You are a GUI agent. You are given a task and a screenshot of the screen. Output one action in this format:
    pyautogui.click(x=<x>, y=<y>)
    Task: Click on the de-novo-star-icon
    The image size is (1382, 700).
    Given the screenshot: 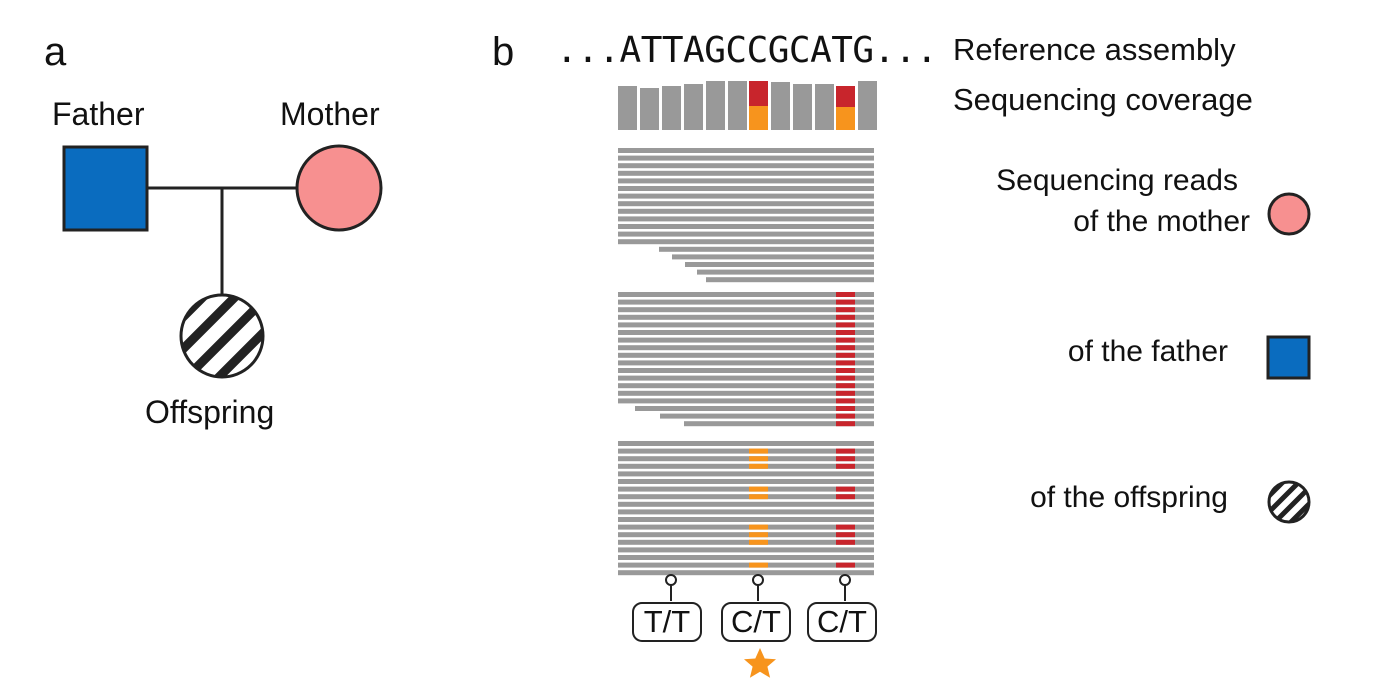 What is the action you would take?
    pyautogui.click(x=760, y=663)
    